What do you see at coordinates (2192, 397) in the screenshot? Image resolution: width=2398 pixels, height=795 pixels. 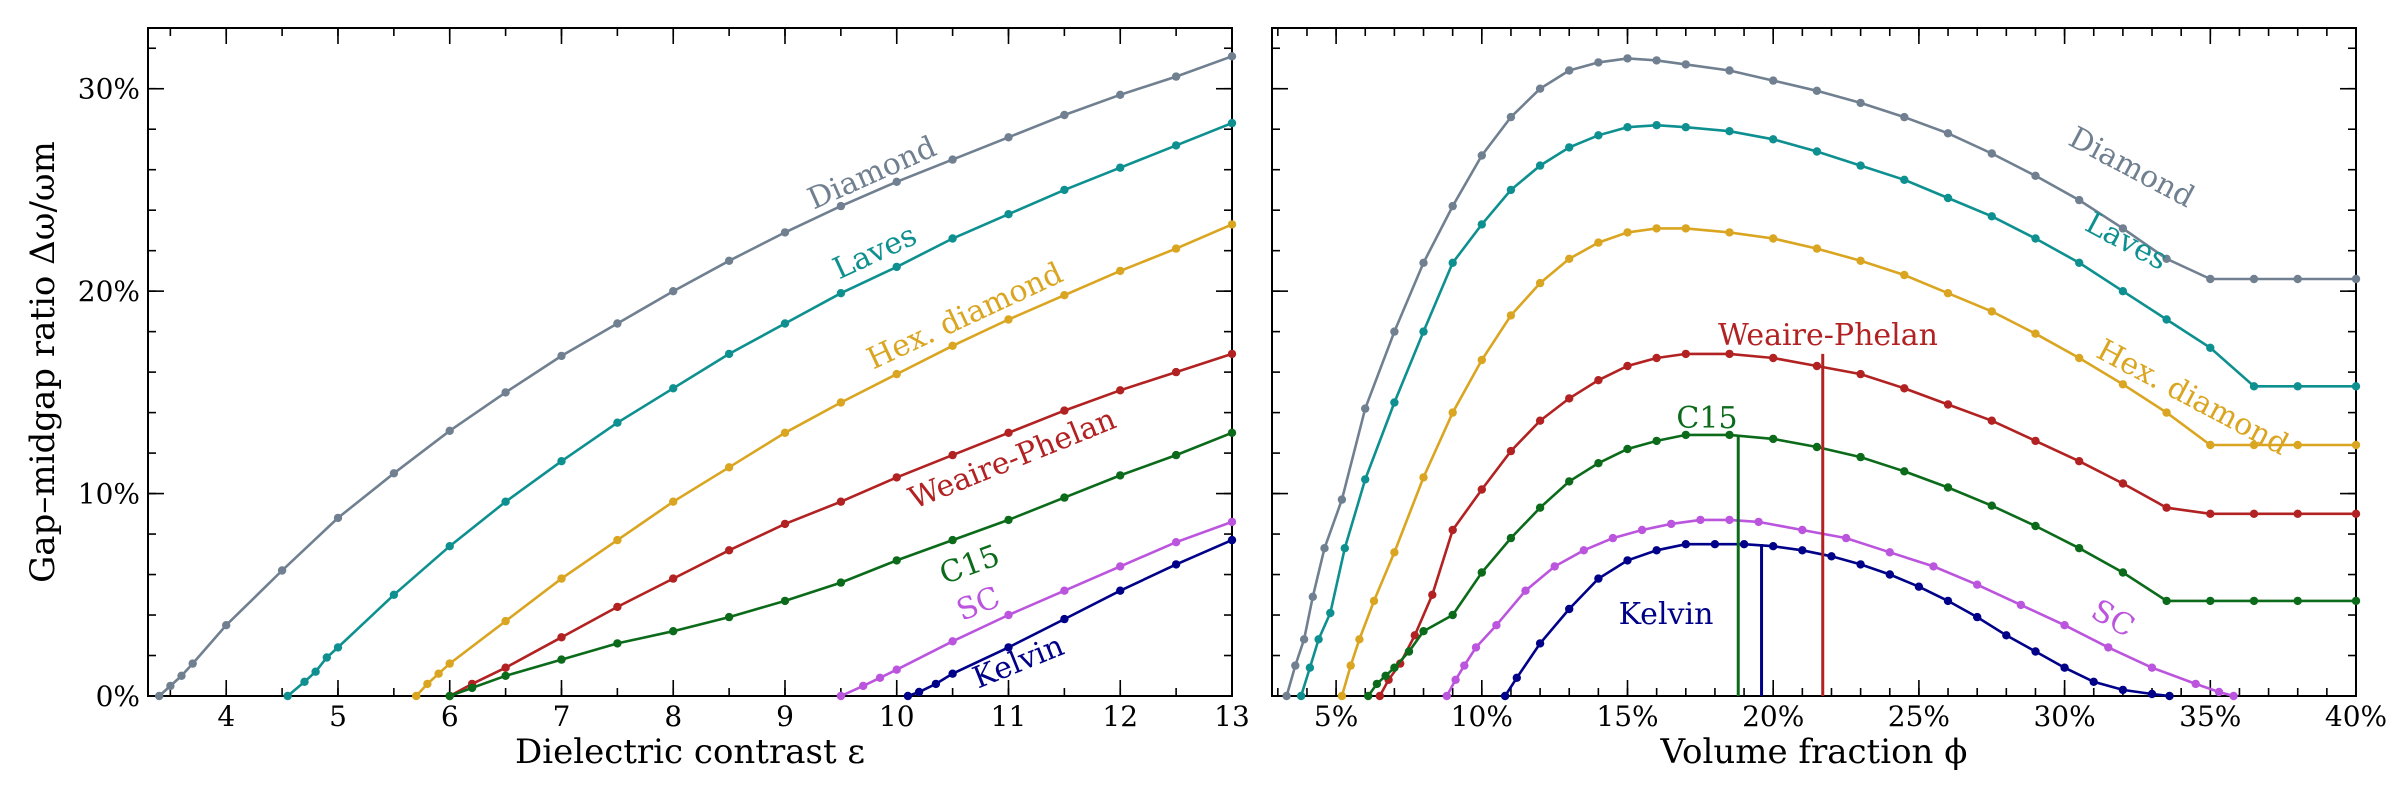 I see `series-label-hex-diamond-right: Hex. diamond` at bounding box center [2192, 397].